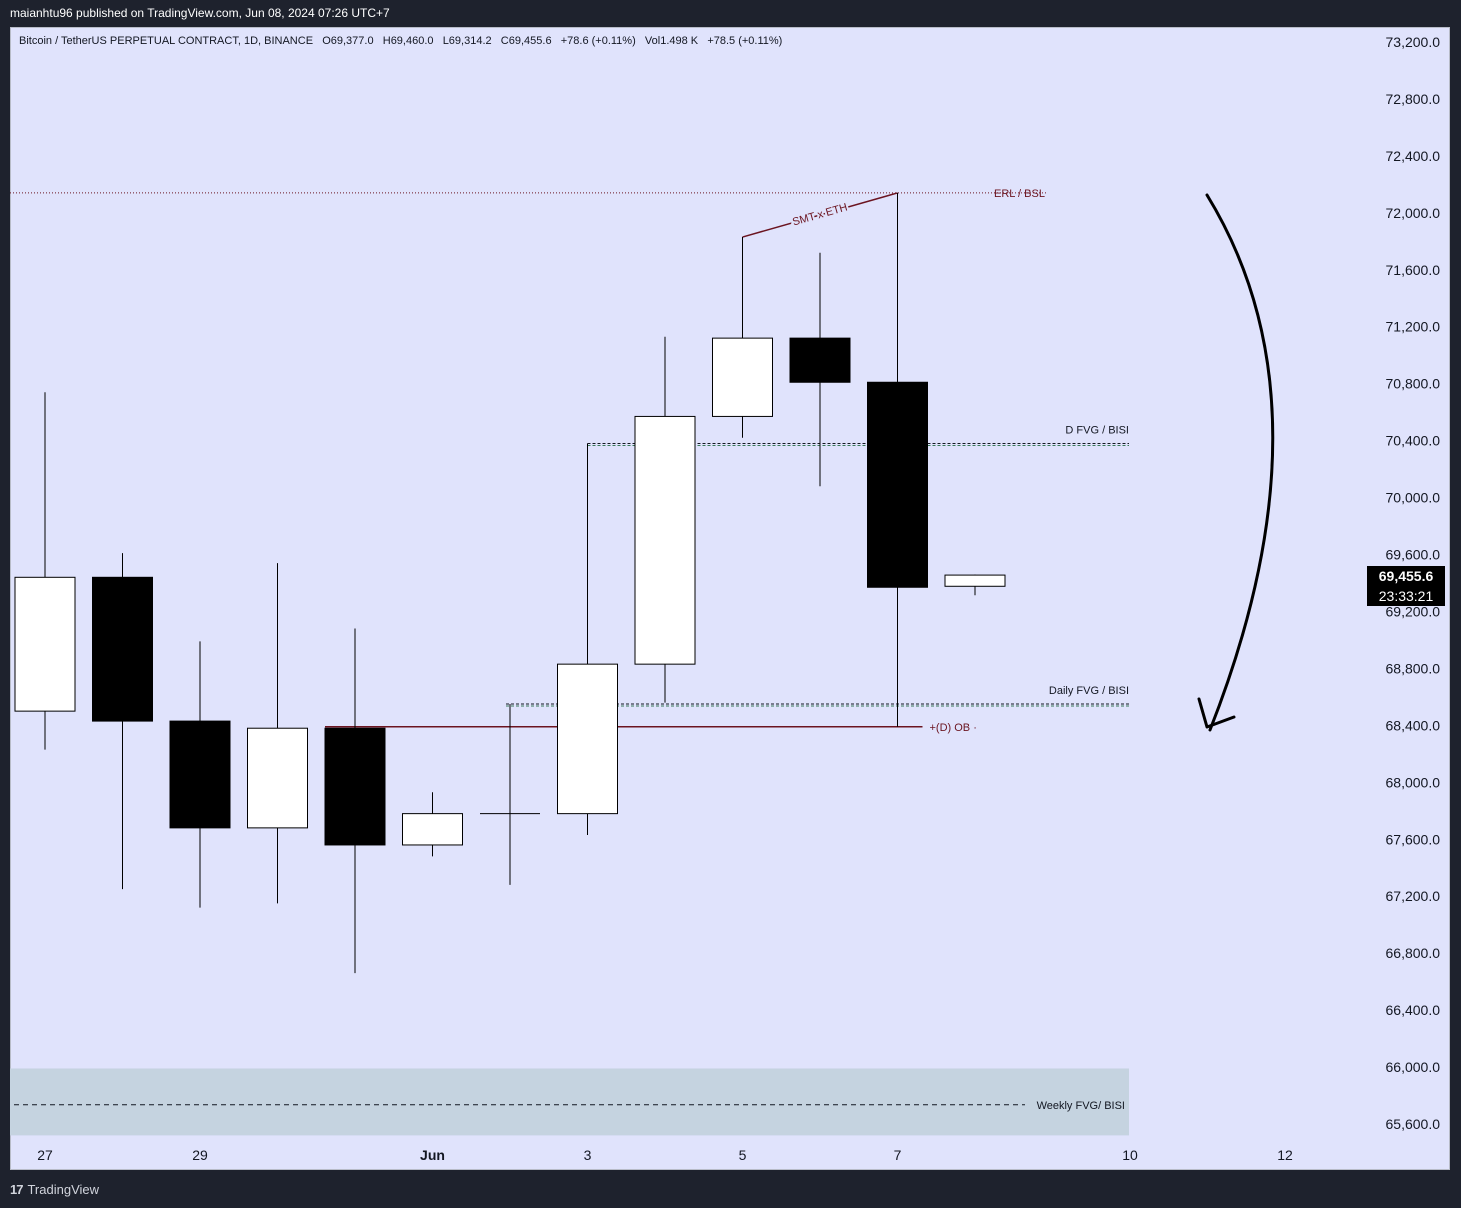 This screenshot has height=1208, width=1461. Describe the element at coordinates (1413, 1124) in the screenshot. I see `y-tick-label: 65,600.0` at that location.